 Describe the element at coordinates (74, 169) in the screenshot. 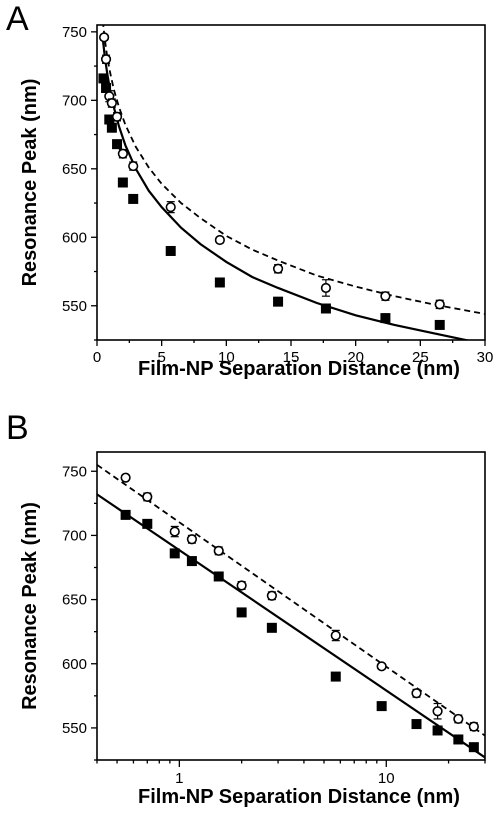

I see `panel-a-y-tick-label: 650` at that location.